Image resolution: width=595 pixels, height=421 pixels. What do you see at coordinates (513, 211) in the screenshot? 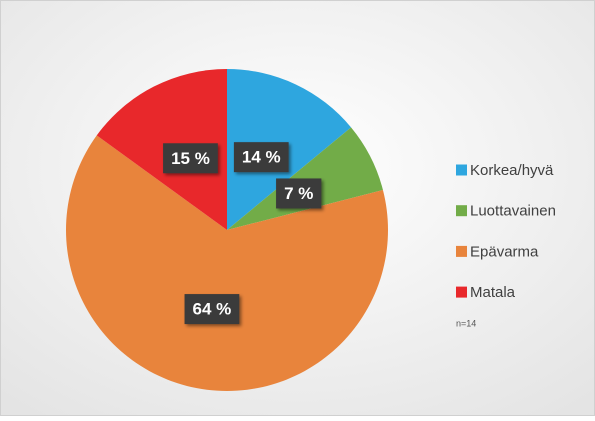
I see `legend-label: Luottavainen` at bounding box center [513, 211].